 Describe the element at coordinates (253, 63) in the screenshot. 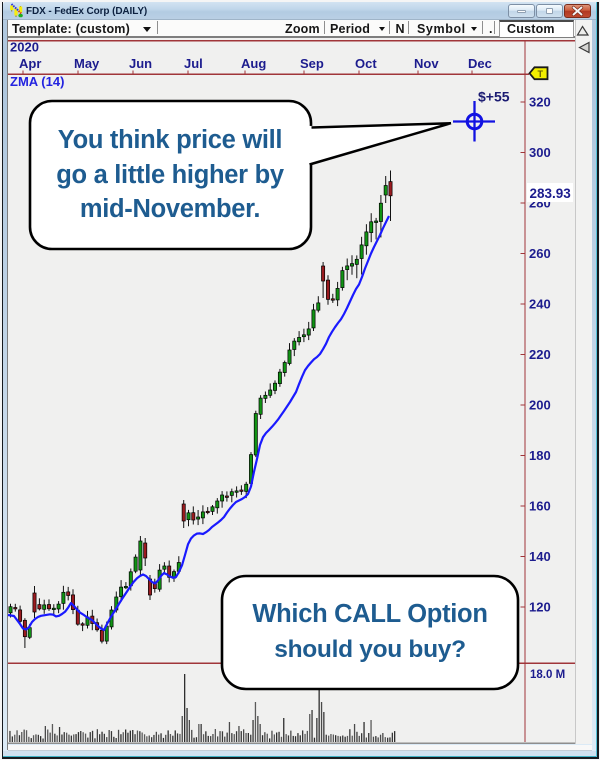

I see `svg-text: Aug` at that location.